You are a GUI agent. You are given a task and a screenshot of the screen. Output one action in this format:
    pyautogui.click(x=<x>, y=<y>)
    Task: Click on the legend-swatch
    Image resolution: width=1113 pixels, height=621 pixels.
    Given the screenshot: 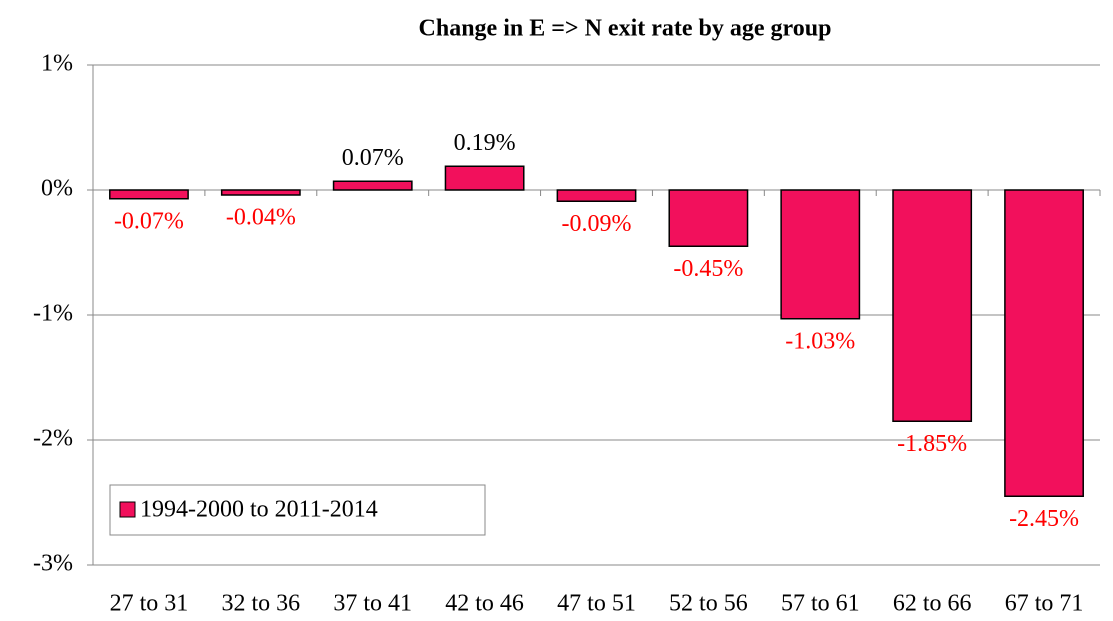 What is the action you would take?
    pyautogui.click(x=127, y=509)
    